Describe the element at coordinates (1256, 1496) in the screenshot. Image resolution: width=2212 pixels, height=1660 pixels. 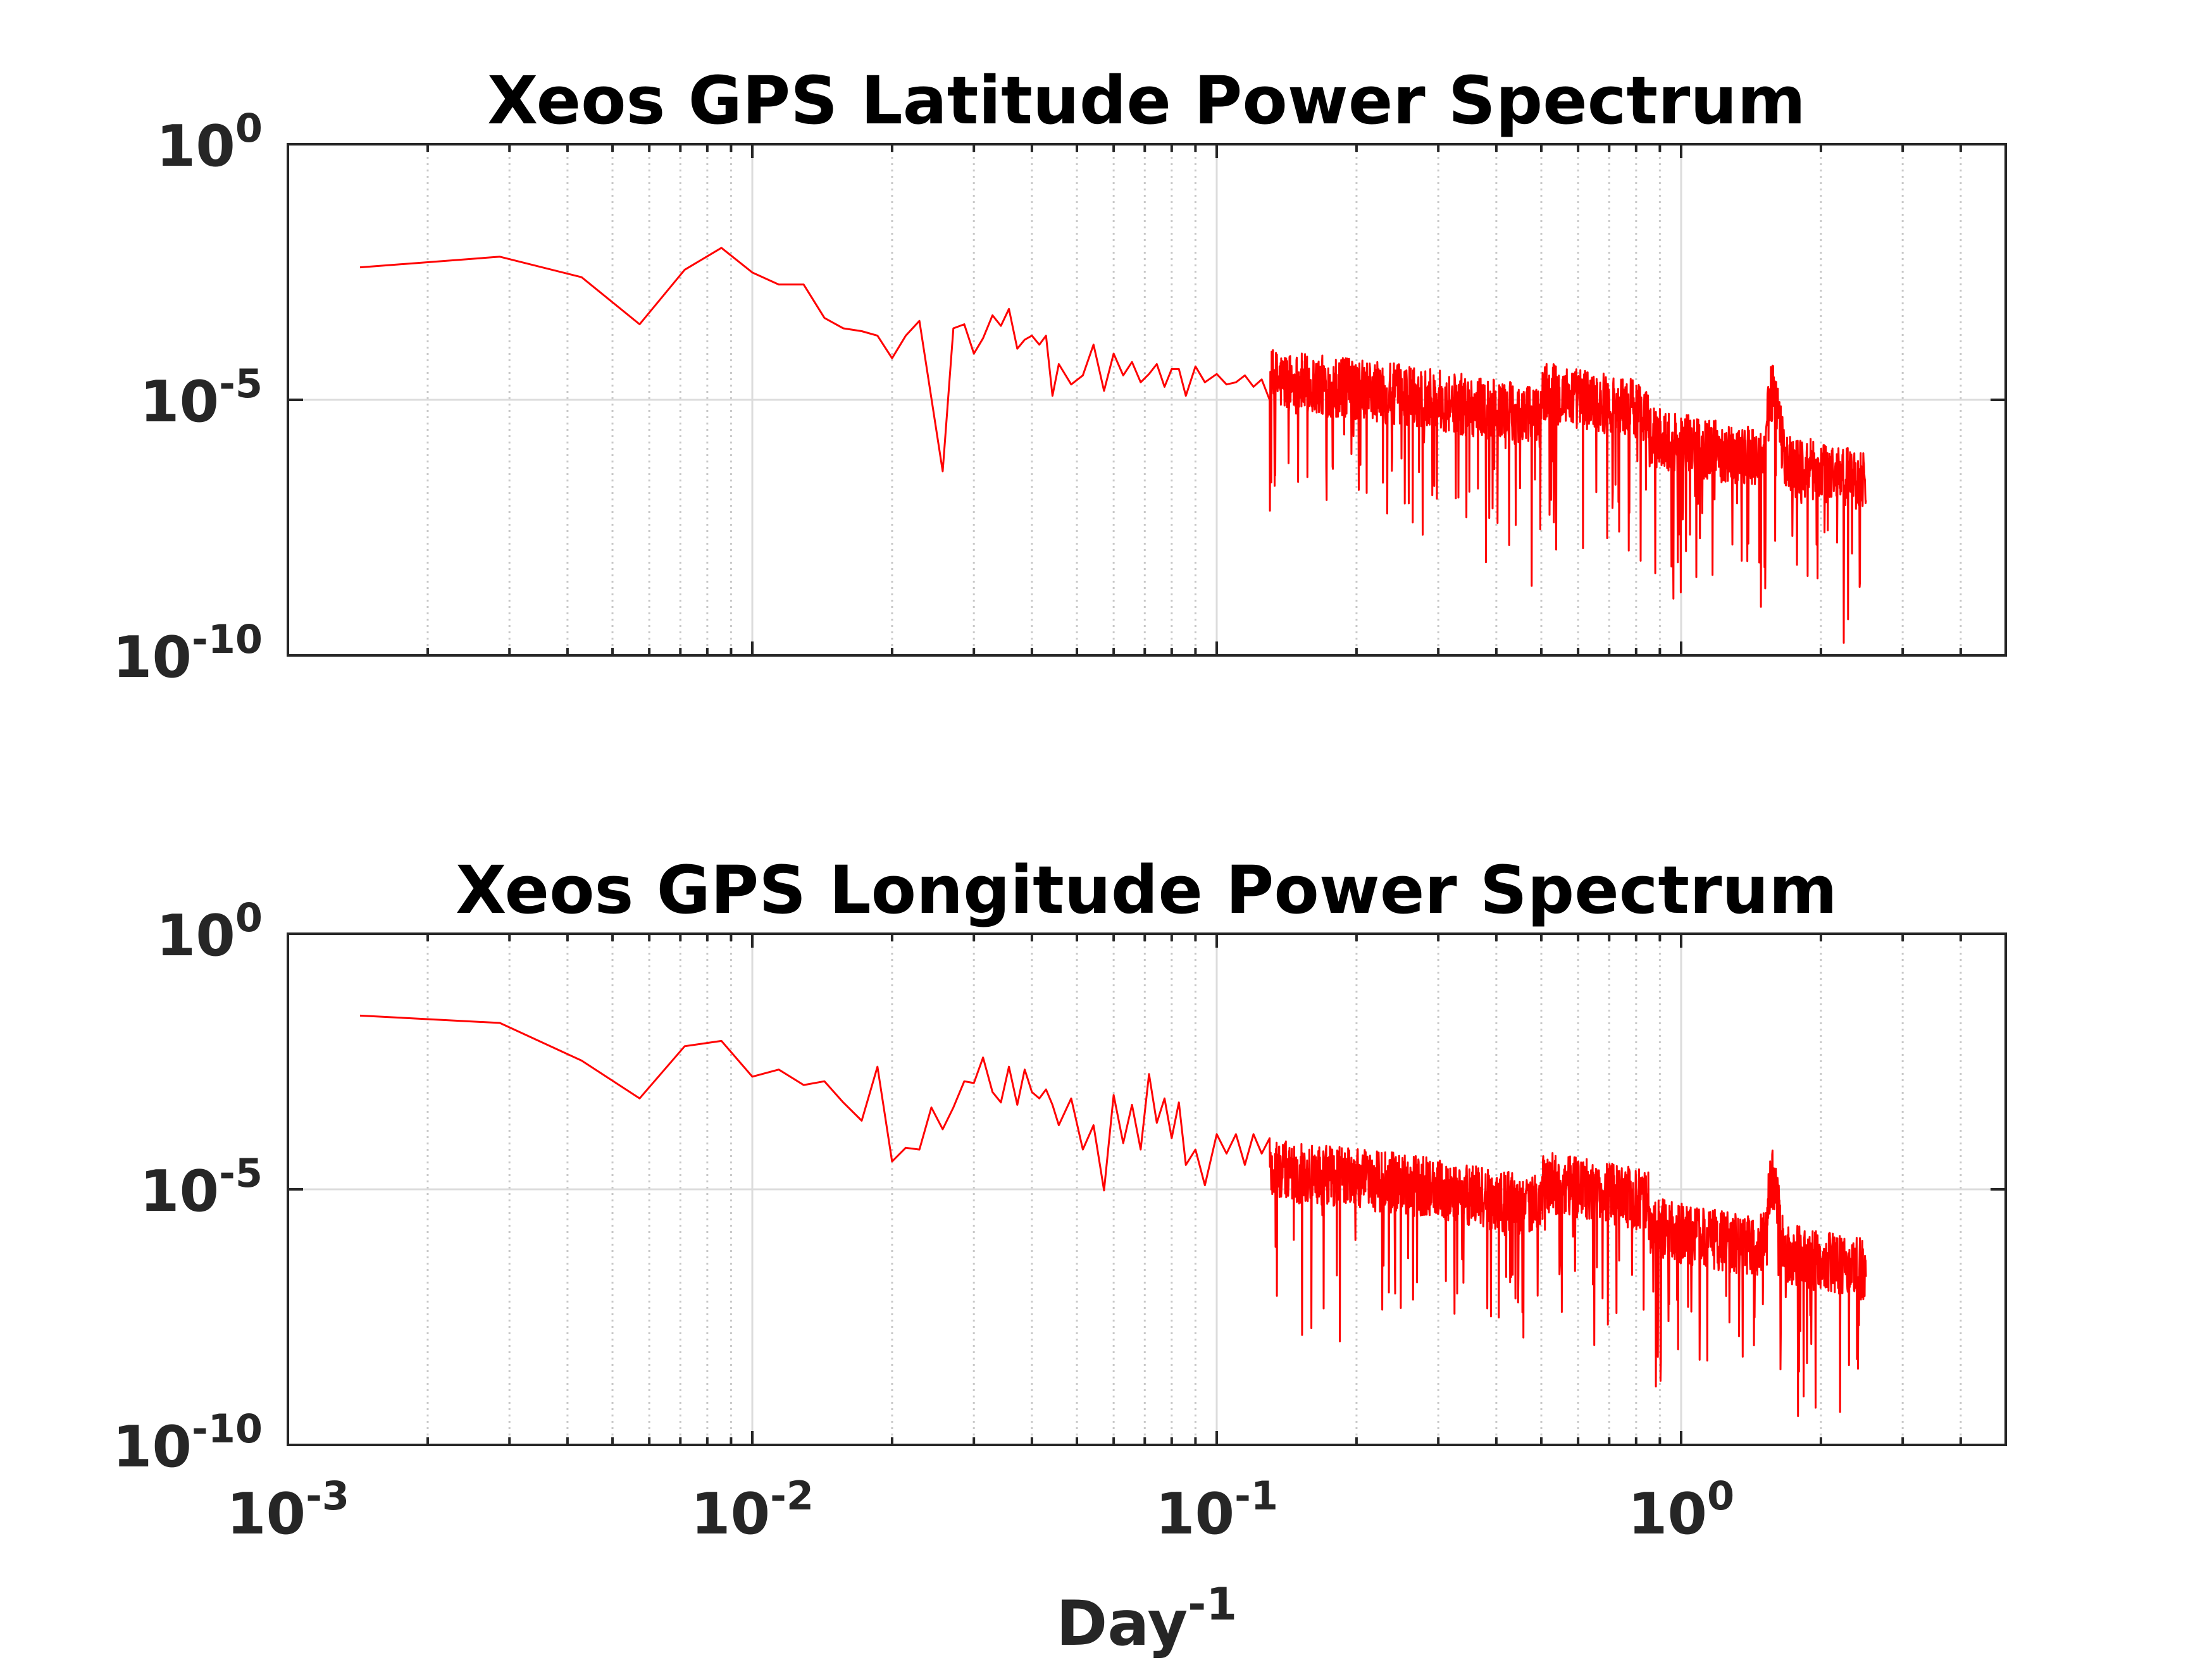
I see `x-tick-label-exponent: -1` at that location.